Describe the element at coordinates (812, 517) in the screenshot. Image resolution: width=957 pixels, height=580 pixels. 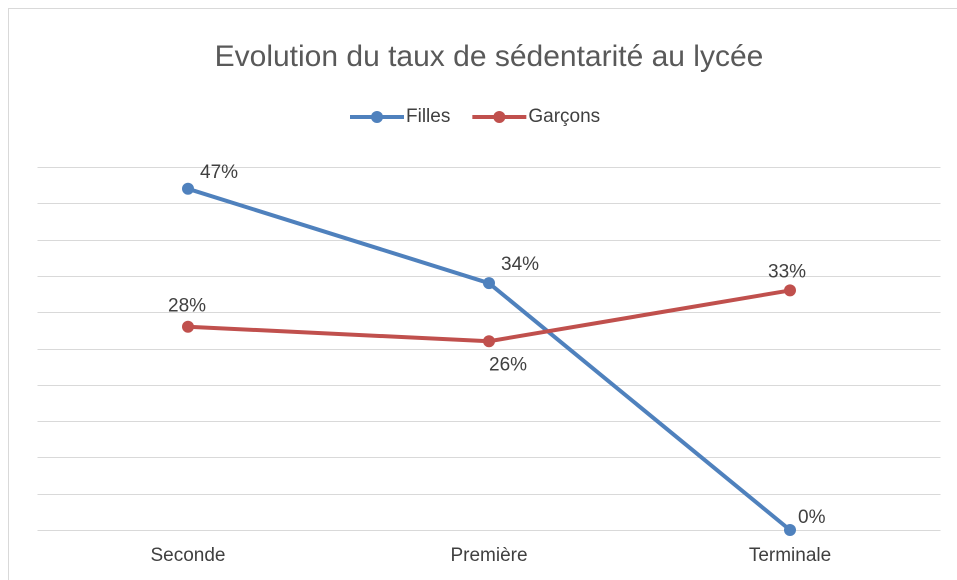
I see `data-label: 0%` at that location.